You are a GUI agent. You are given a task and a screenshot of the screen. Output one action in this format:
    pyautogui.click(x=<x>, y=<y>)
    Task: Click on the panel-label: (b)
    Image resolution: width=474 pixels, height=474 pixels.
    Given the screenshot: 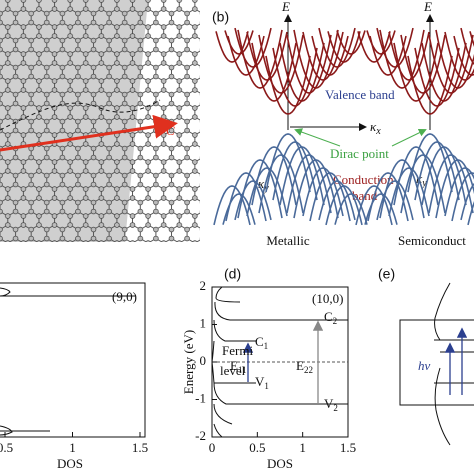 What is the action you would take?
    pyautogui.click(x=220, y=17)
    